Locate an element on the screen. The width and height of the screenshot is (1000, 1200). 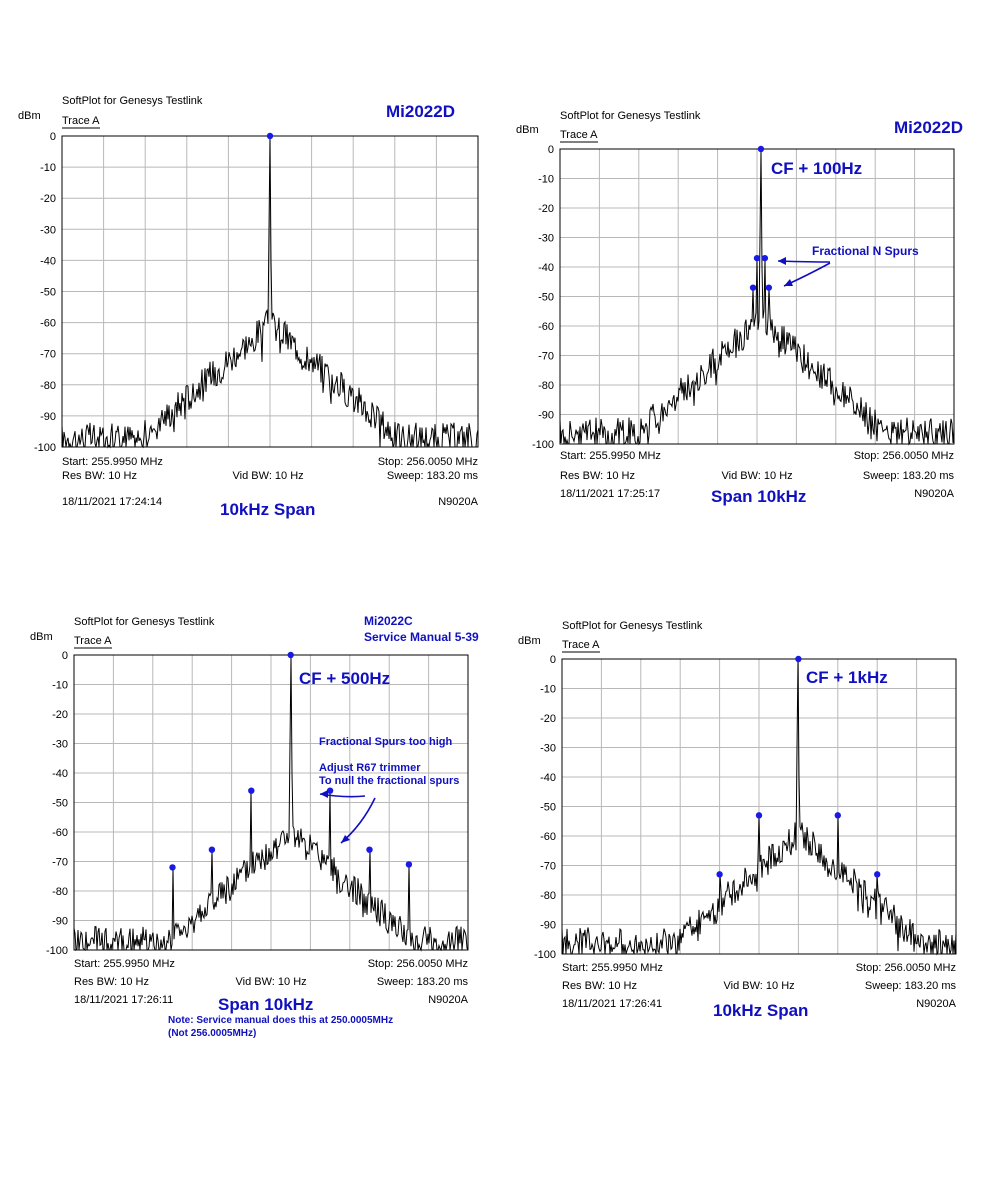
spur-arrowhead is located at coordinates (324, 794).